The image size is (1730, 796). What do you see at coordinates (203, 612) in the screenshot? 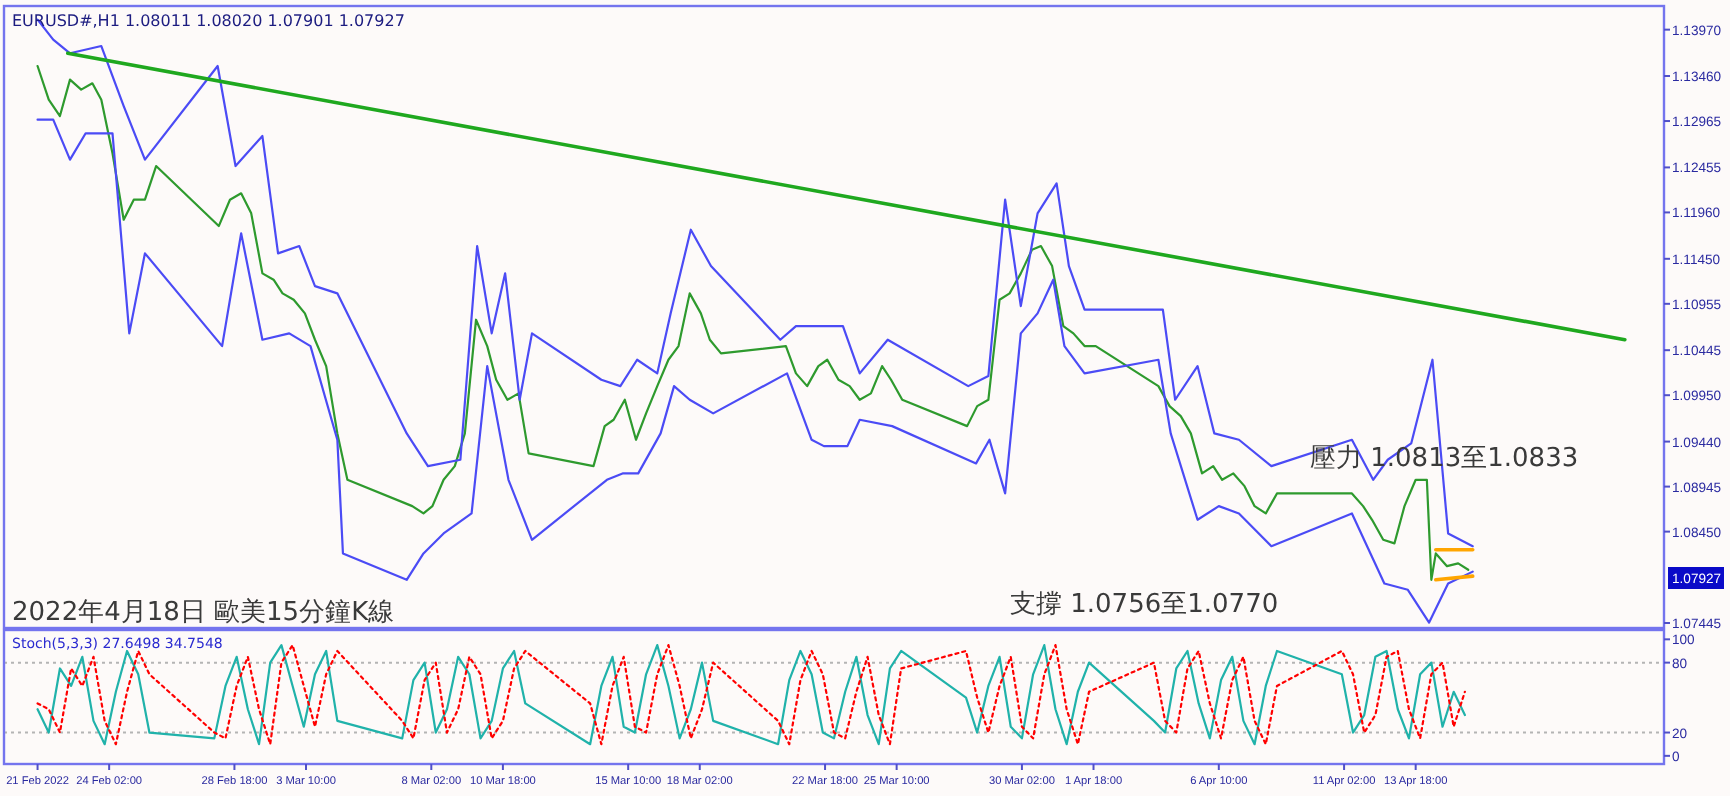
I see `annotation: 2022年4月18日 歐美15分鐘K線` at bounding box center [203, 612].